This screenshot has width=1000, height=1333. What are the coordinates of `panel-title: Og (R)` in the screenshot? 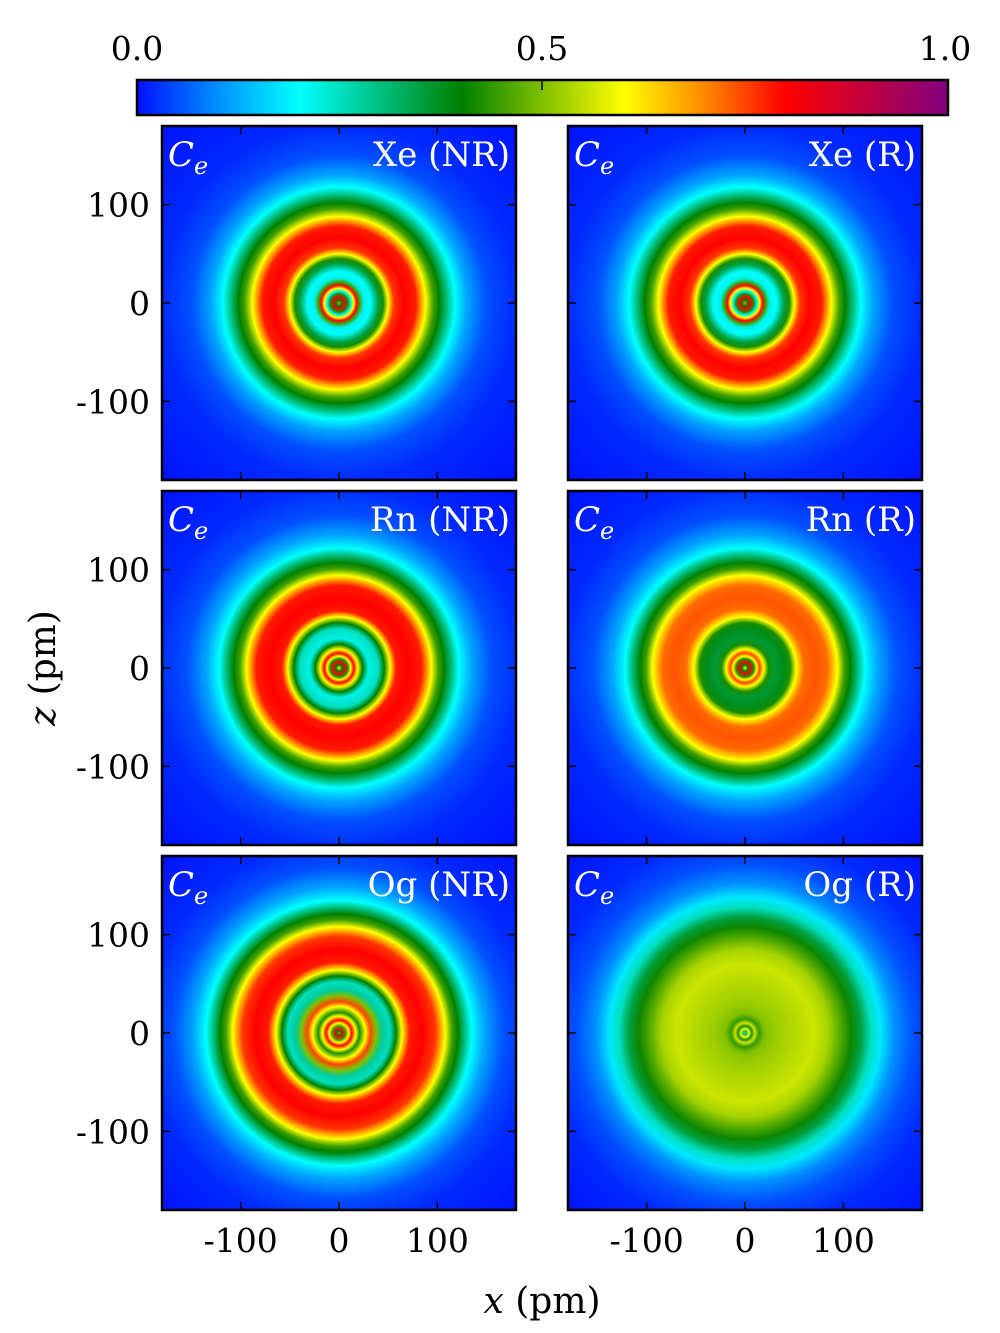 It's located at (859, 885).